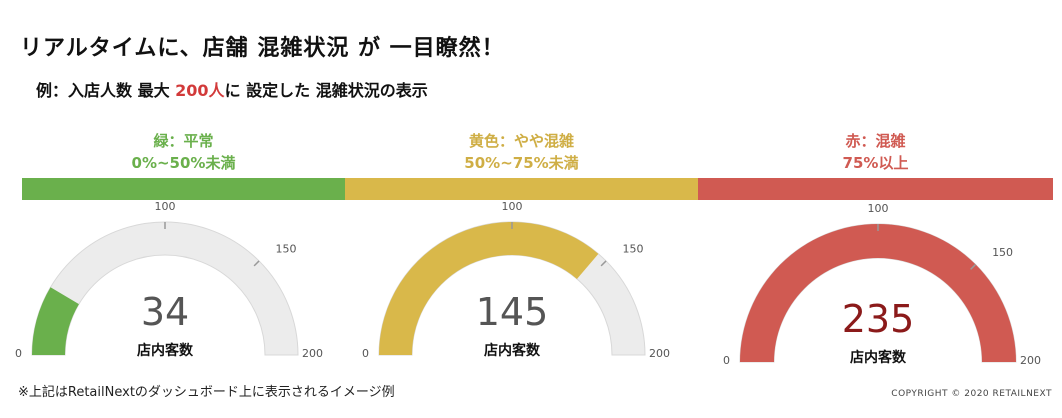 The width and height of the screenshot is (1062, 418). What do you see at coordinates (183, 141) in the screenshot?
I see `legend-green-label: 緑：平常` at bounding box center [183, 141].